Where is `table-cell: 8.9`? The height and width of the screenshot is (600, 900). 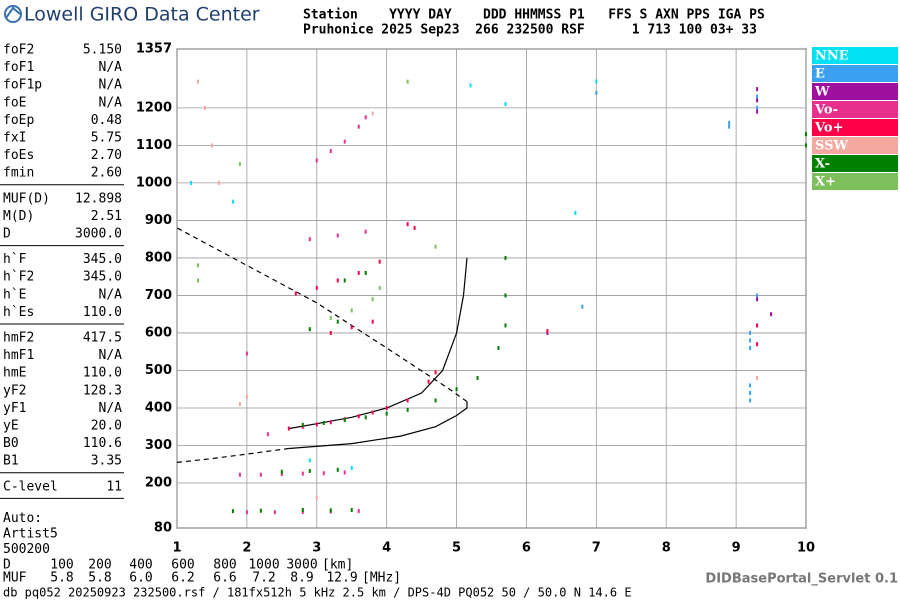 table-cell: 8.9 is located at coordinates (301, 578).